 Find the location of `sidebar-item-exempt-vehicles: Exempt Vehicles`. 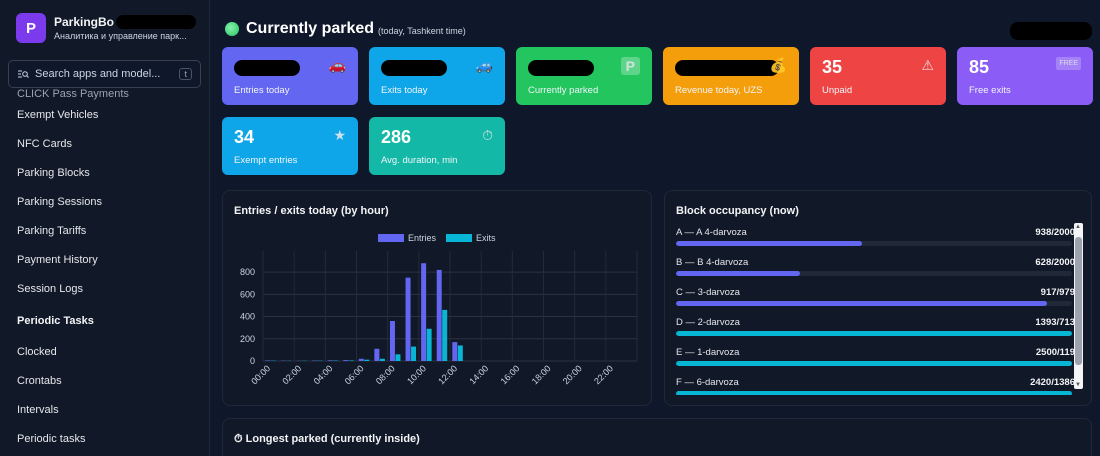

sidebar-item-exempt-vehicles: Exempt Vehicles is located at coordinates (58, 114).